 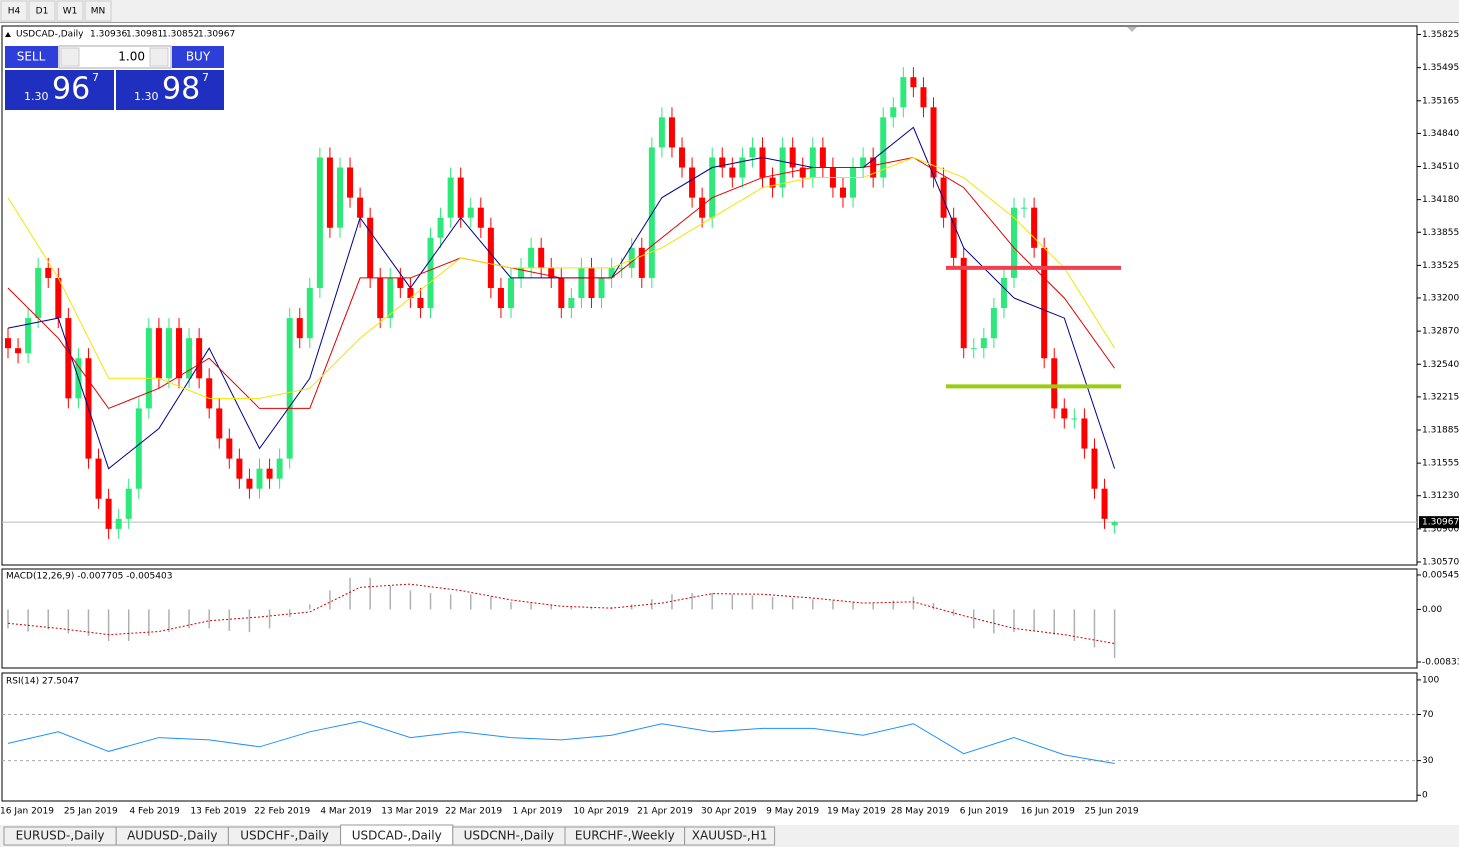 What do you see at coordinates (284, 836) in the screenshot?
I see `tab-label: USDCHF-,Daily` at bounding box center [284, 836].